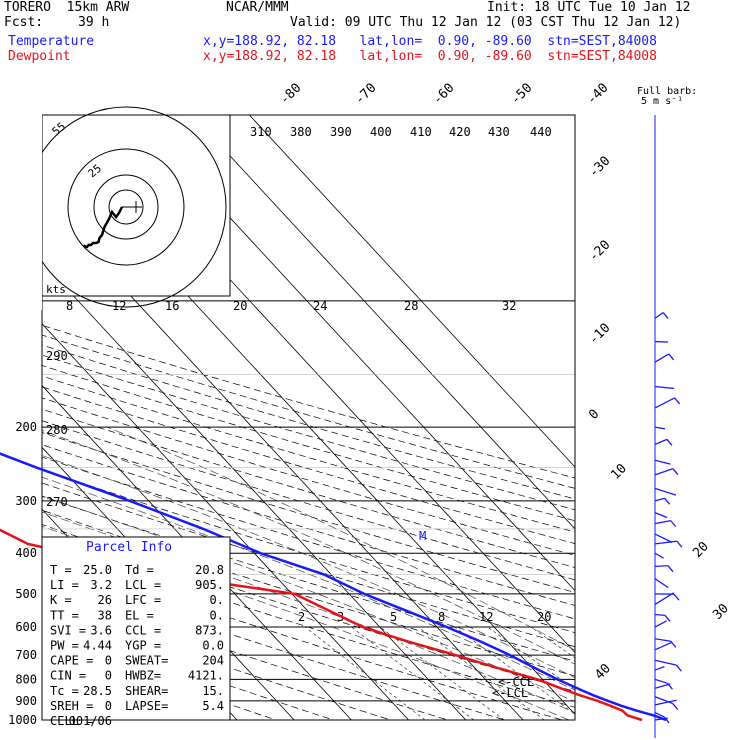 This screenshot has width=740, height=740. What do you see at coordinates (143, 600) in the screenshot?
I see `parcel-label: LFC =` at bounding box center [143, 600].